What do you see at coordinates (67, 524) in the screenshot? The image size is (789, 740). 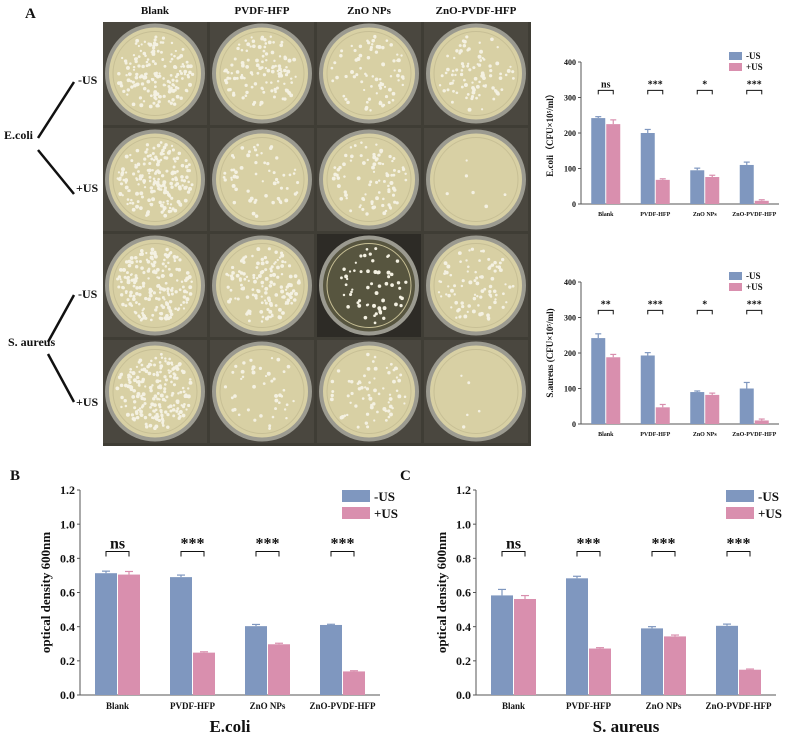 I see `y-tick-label: 1.0` at bounding box center [67, 524].